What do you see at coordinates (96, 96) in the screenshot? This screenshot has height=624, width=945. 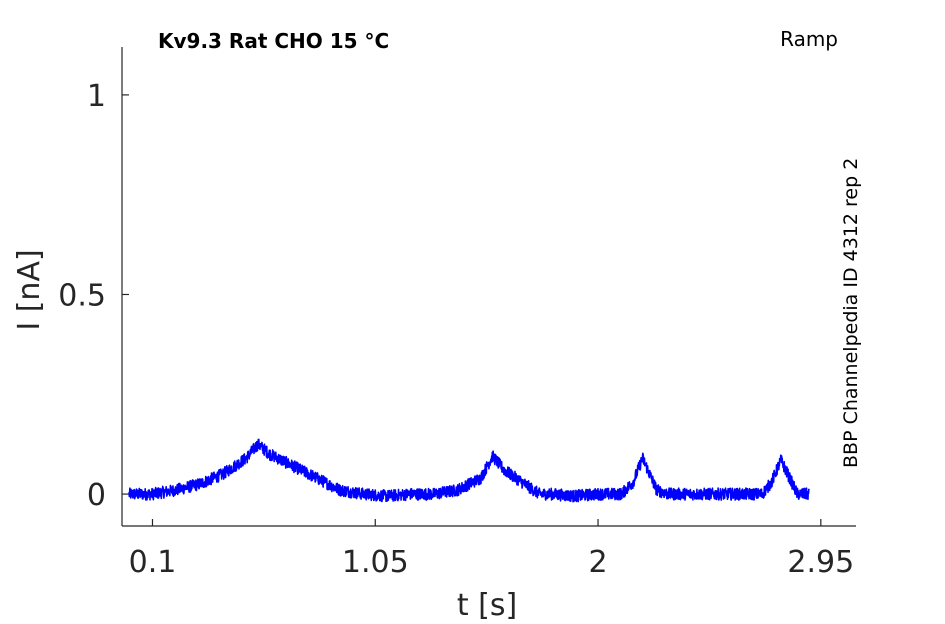 I see `y-tick-label: 1` at bounding box center [96, 96].